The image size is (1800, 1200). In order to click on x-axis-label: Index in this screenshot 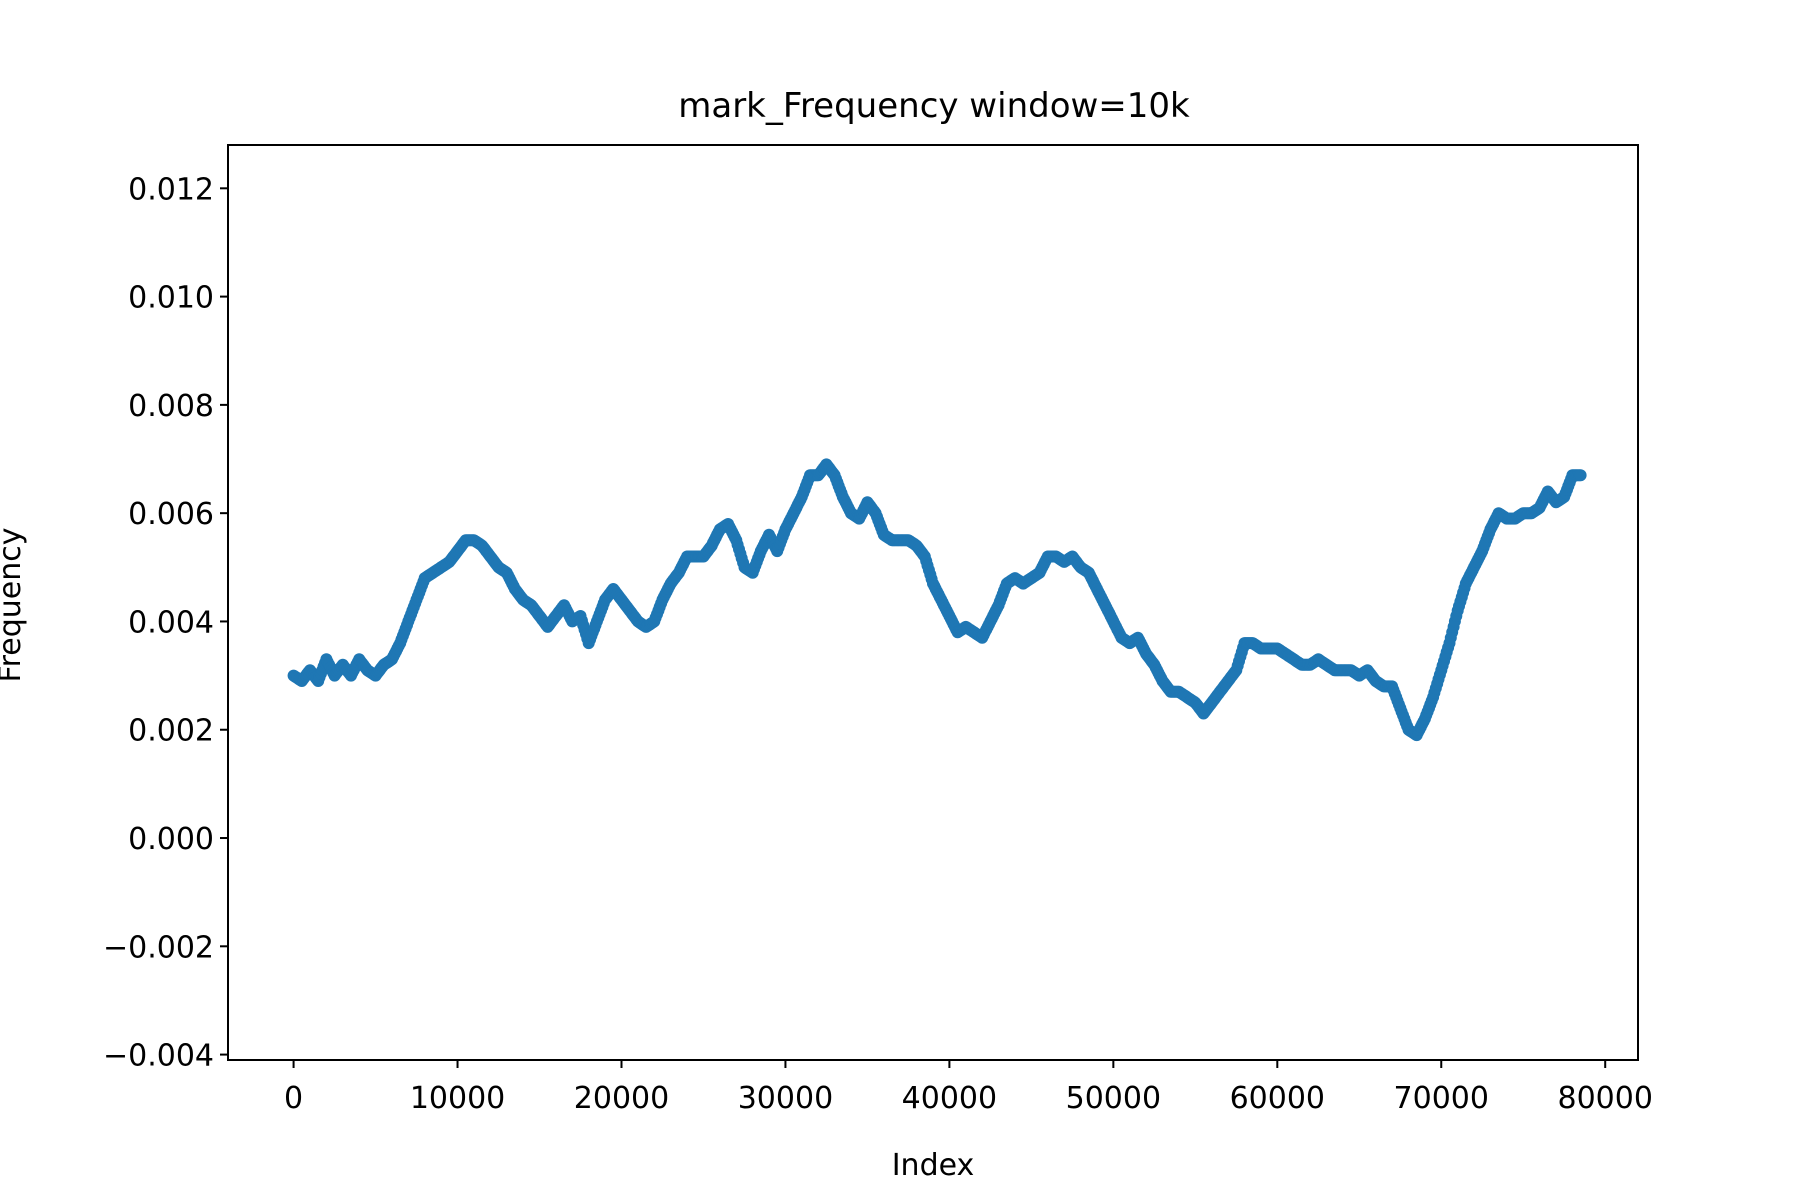, I will do `click(933, 1165)`.